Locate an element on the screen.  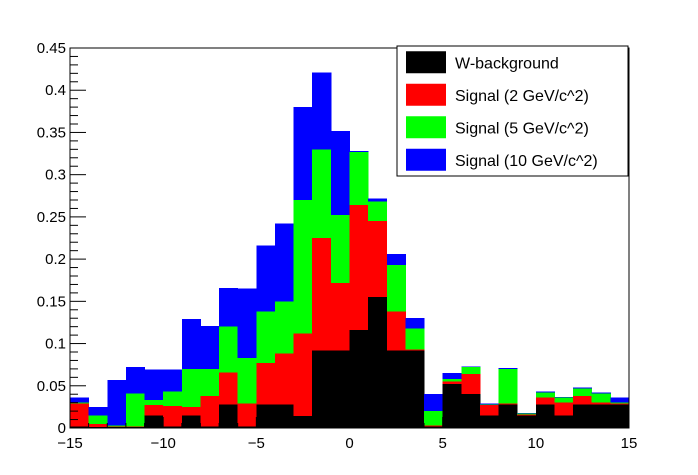
legend-label: Signal (5 GeV/c^2) is located at coordinates (522, 128).